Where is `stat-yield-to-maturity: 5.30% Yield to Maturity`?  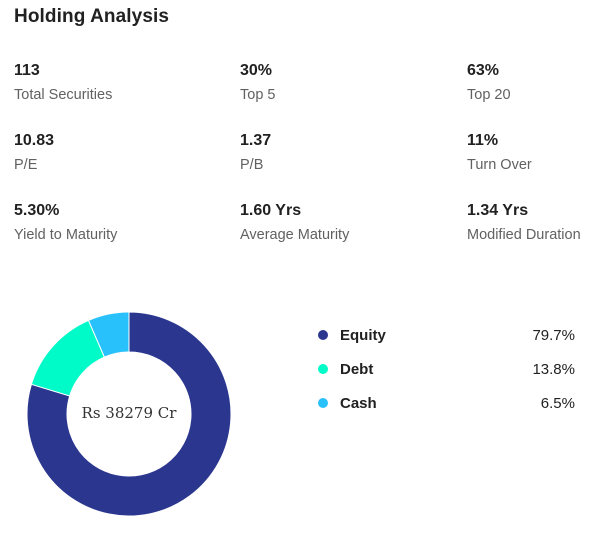
stat-yield-to-maturity: 5.30% Yield to Maturity is located at coordinates (65, 222).